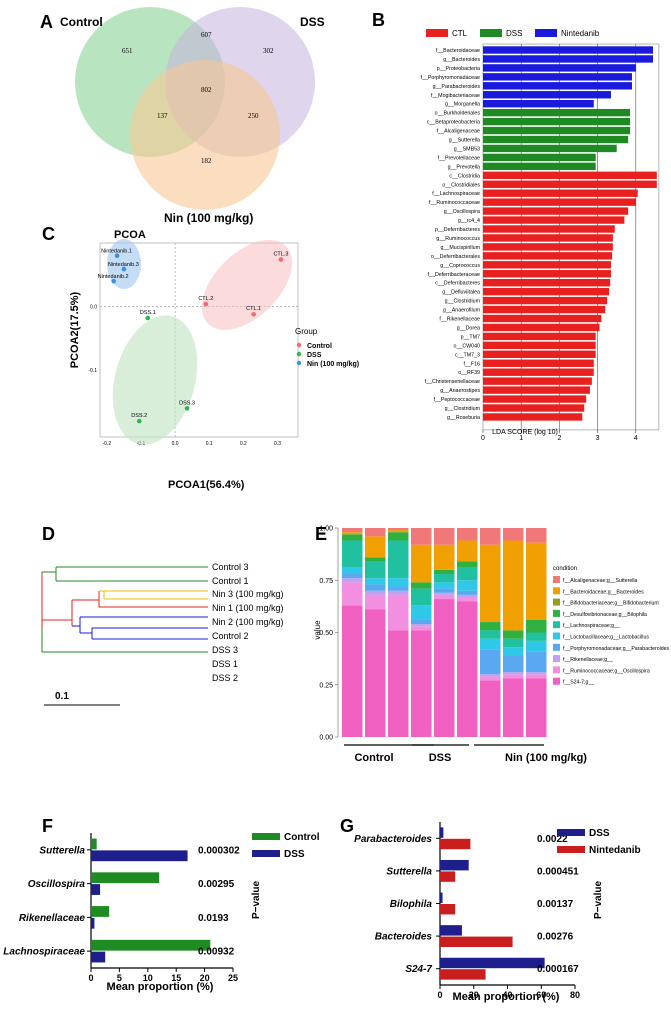 This screenshot has height=1009, width=671. Describe the element at coordinates (636, 438) in the screenshot. I see `lda-tick-label: 4` at that location.